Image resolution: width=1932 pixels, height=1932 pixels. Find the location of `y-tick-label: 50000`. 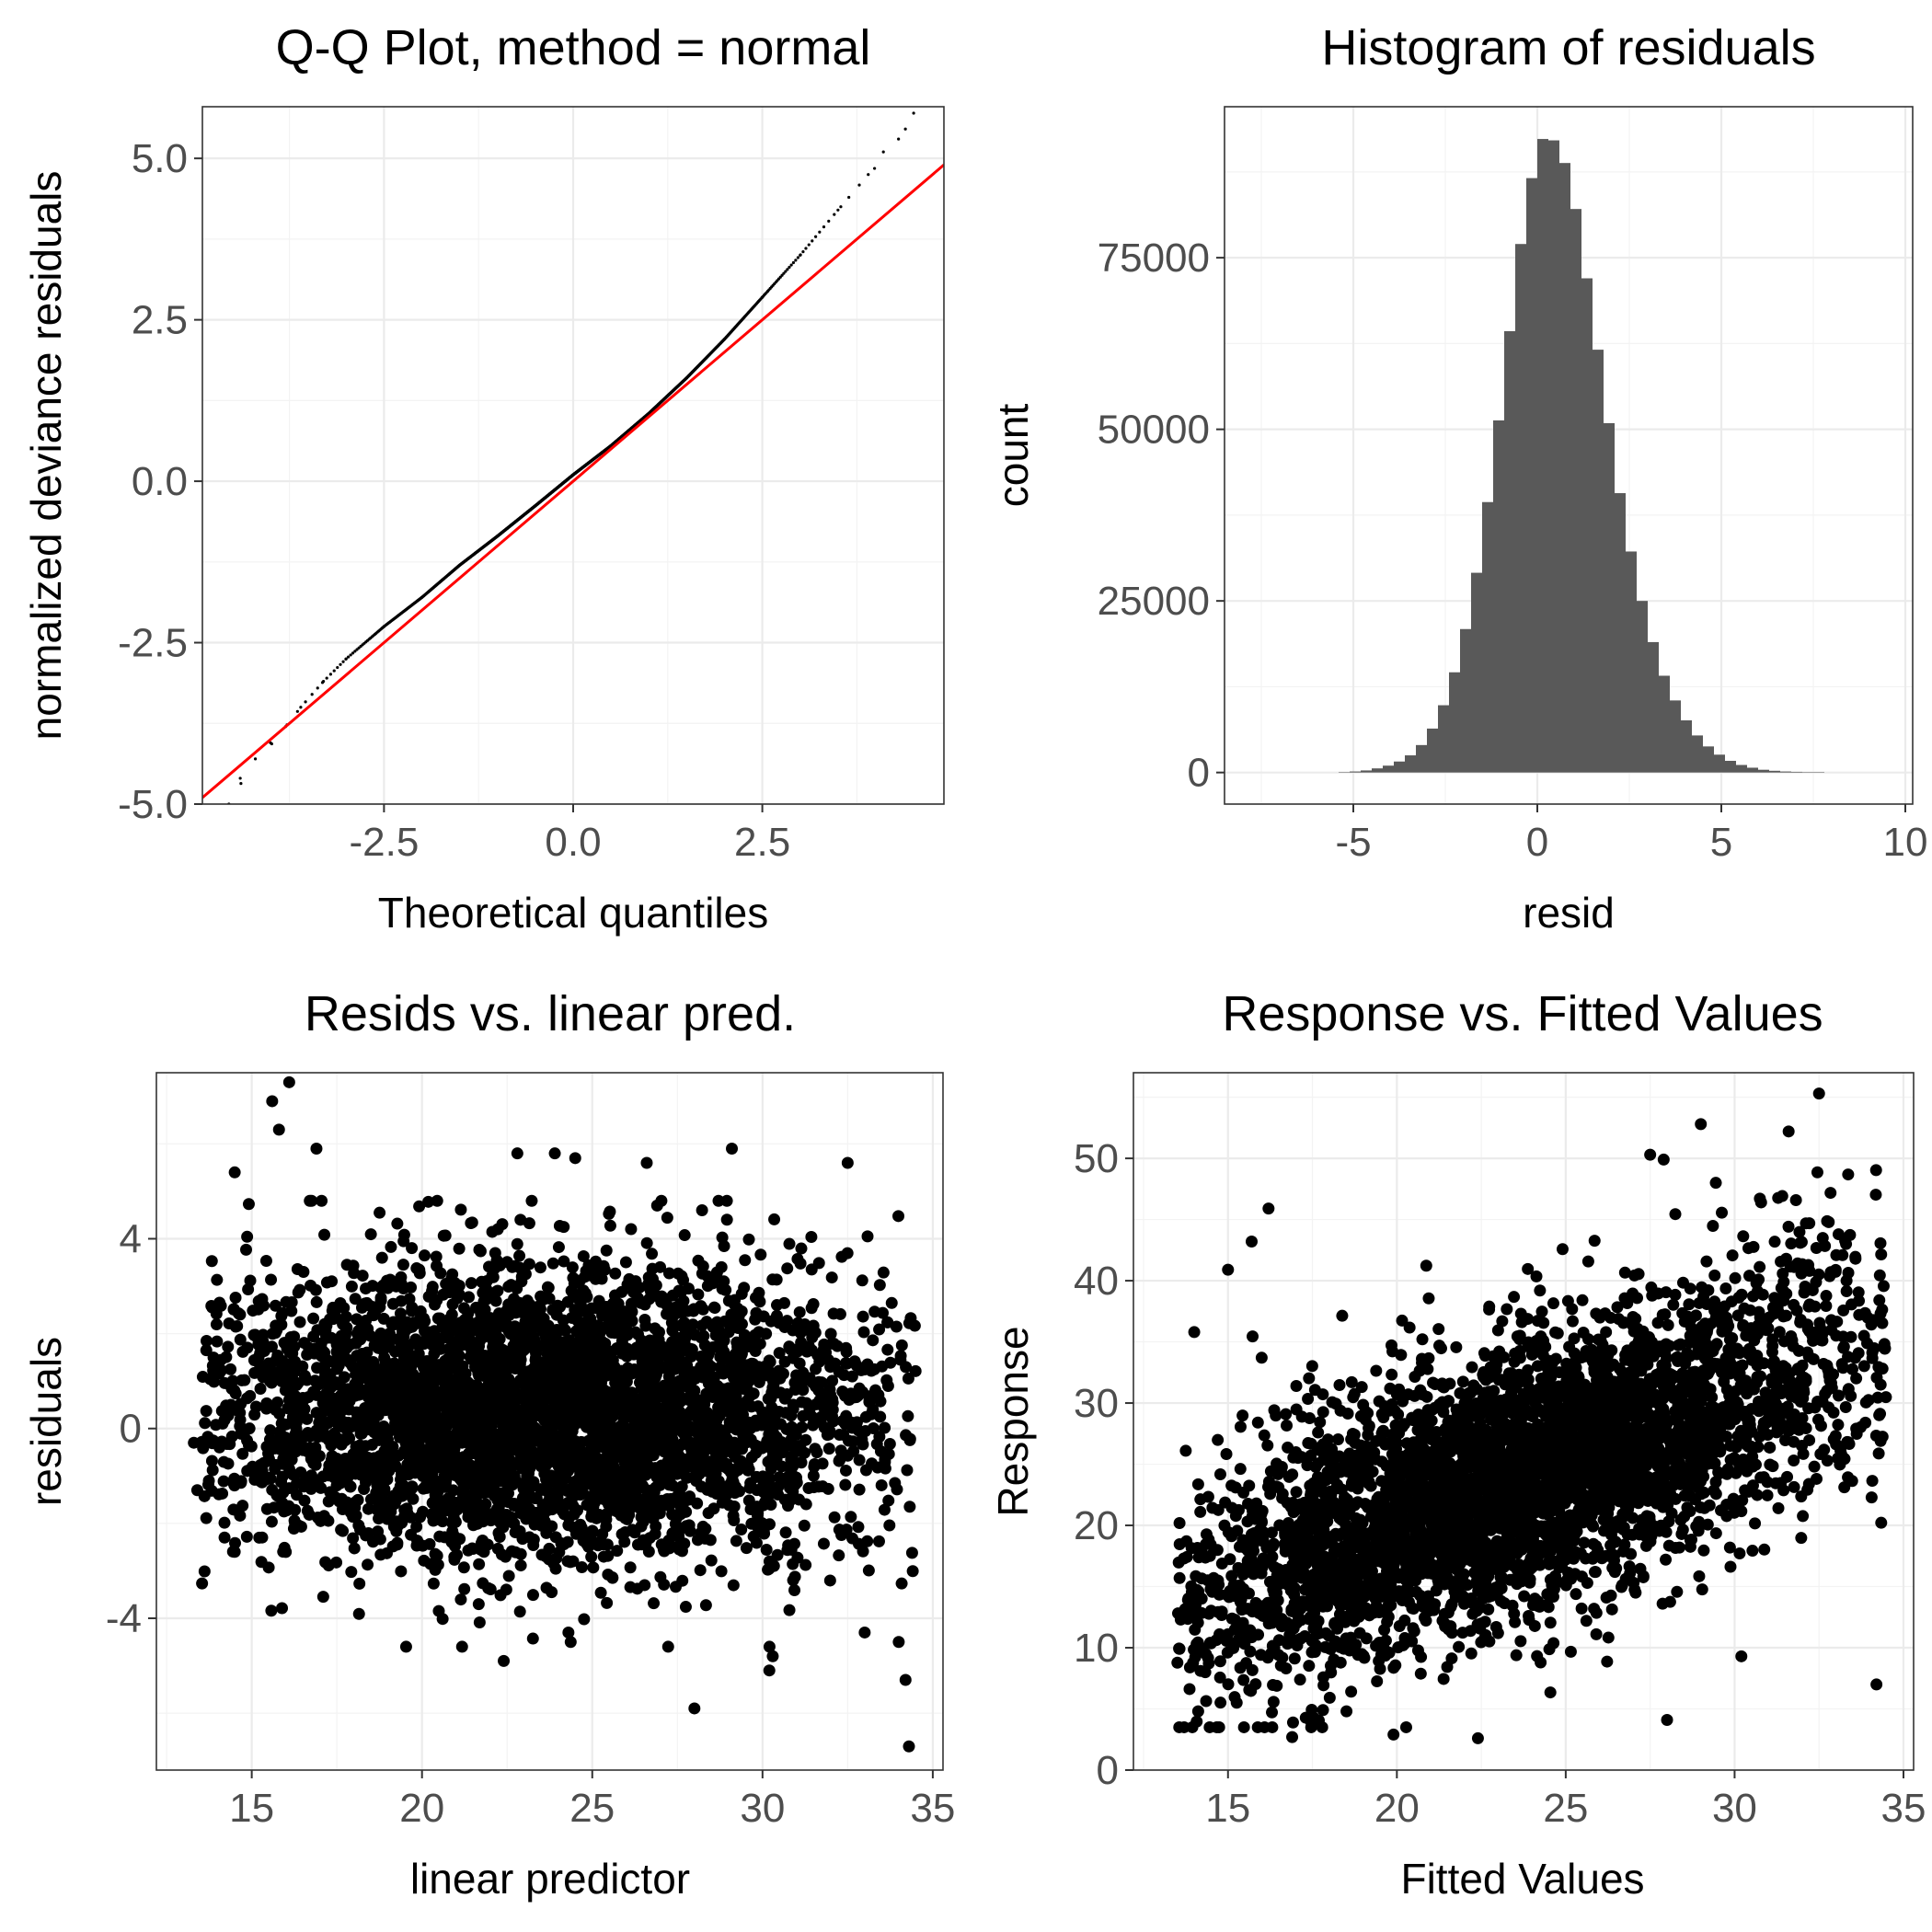

y-tick-label: 50000 is located at coordinates (1154, 430).